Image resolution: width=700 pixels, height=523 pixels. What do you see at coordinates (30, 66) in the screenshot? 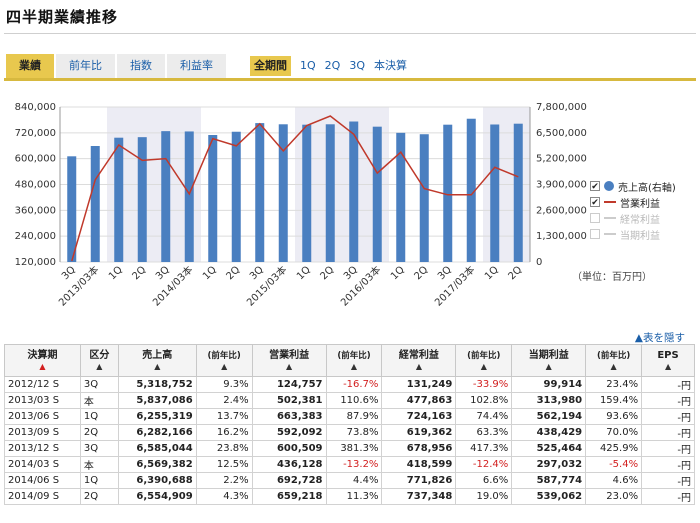
I see `tab-performance: 業績` at bounding box center [30, 66].